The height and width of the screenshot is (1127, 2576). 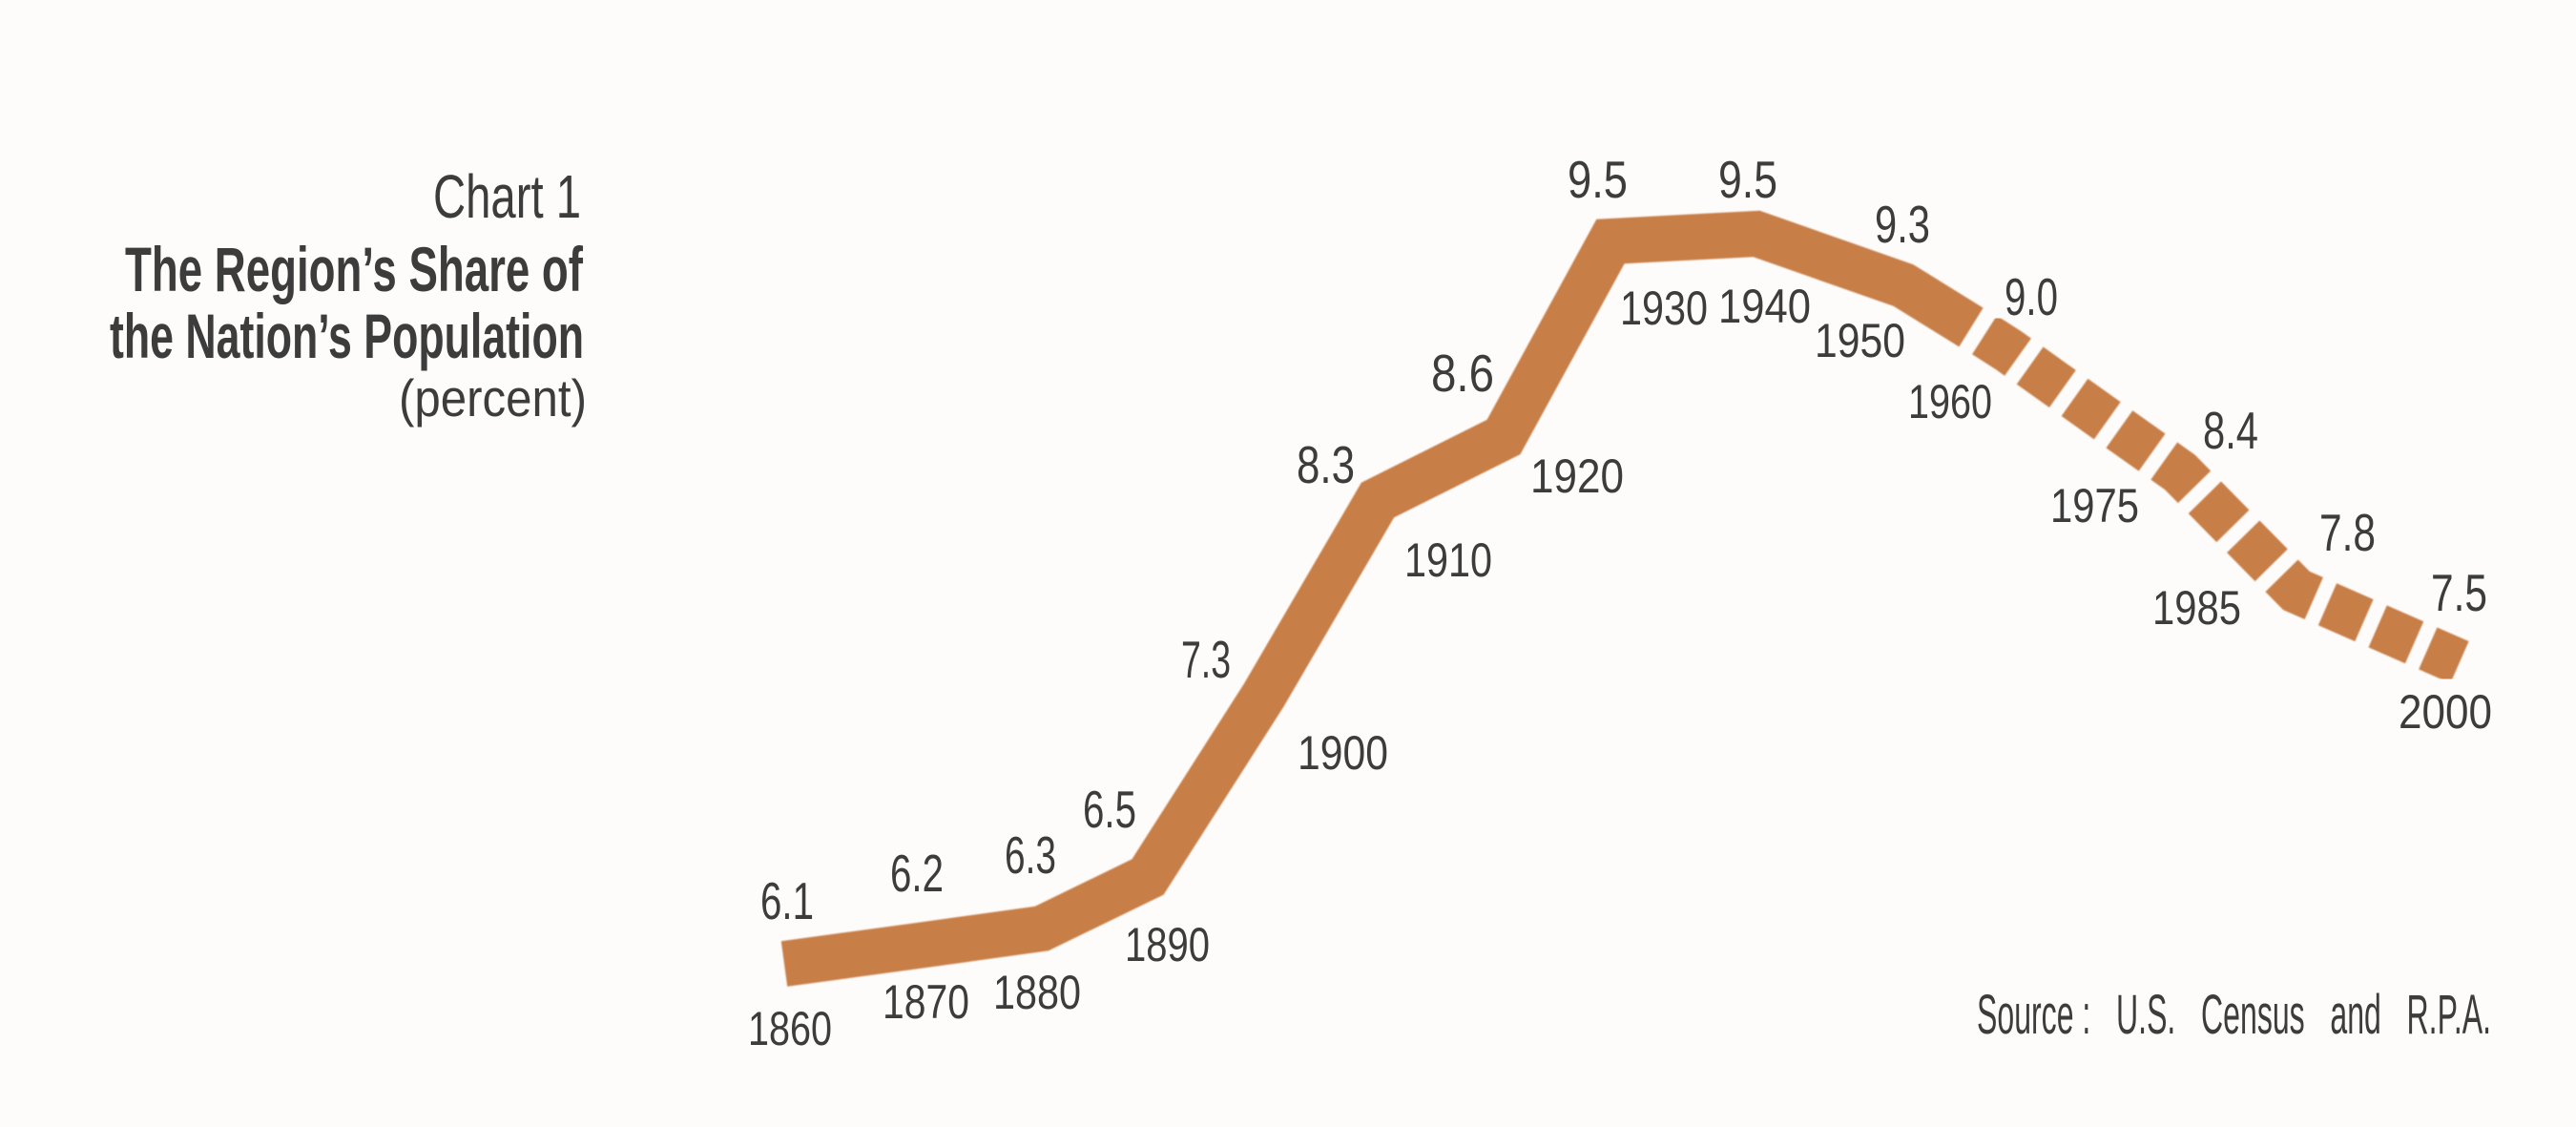 What do you see at coordinates (1167, 944) in the screenshot?
I see `svg-text: 1890` at bounding box center [1167, 944].